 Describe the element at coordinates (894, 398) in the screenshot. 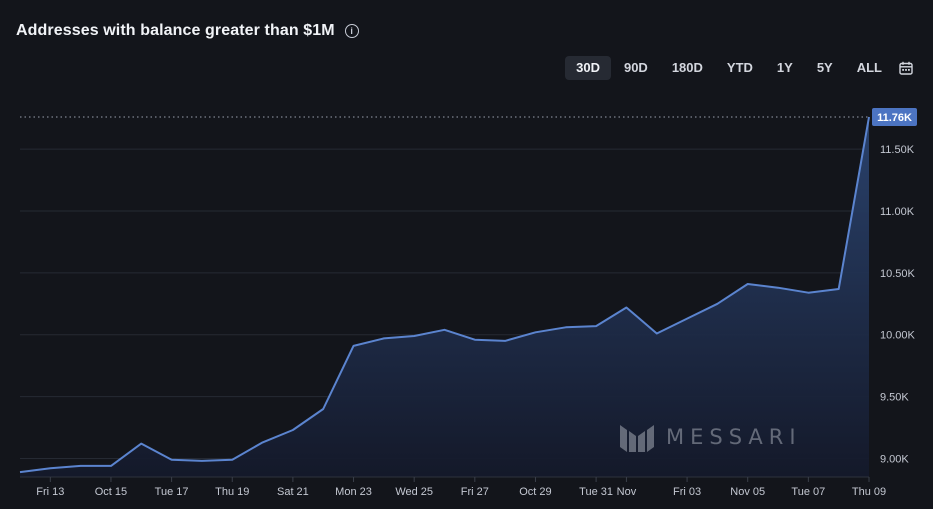

I see `y-tick-label: 9.50K` at that location.